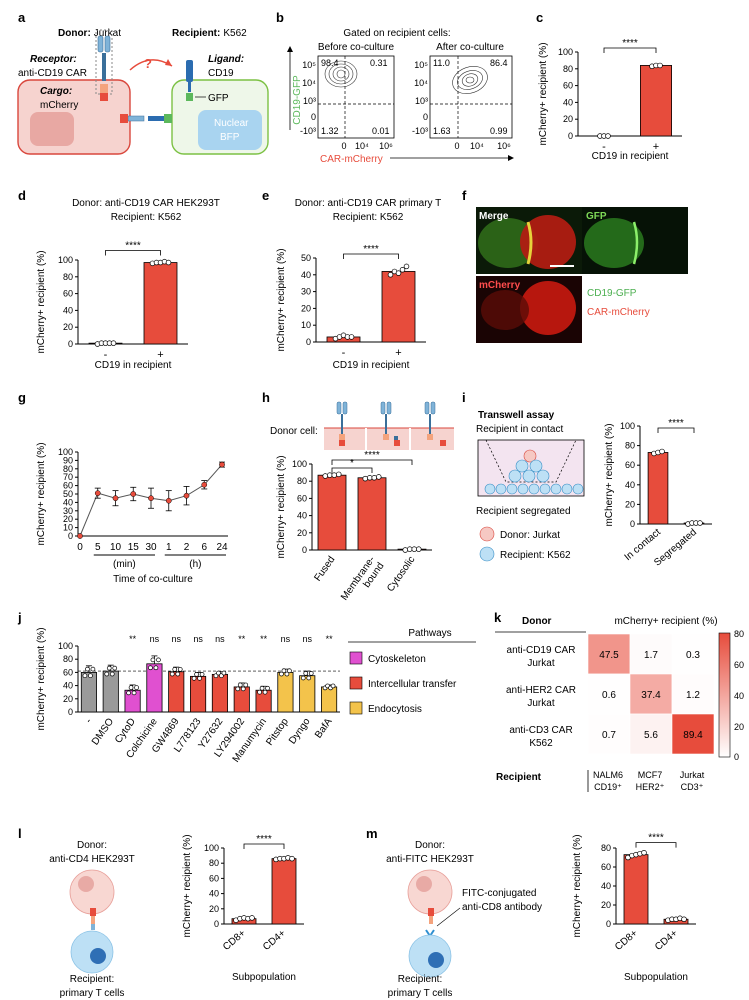  What do you see at coordinates (367, 146) in the screenshot?
I see `flow-before-xticks: 0 10⁴ 10⁶` at bounding box center [367, 146].